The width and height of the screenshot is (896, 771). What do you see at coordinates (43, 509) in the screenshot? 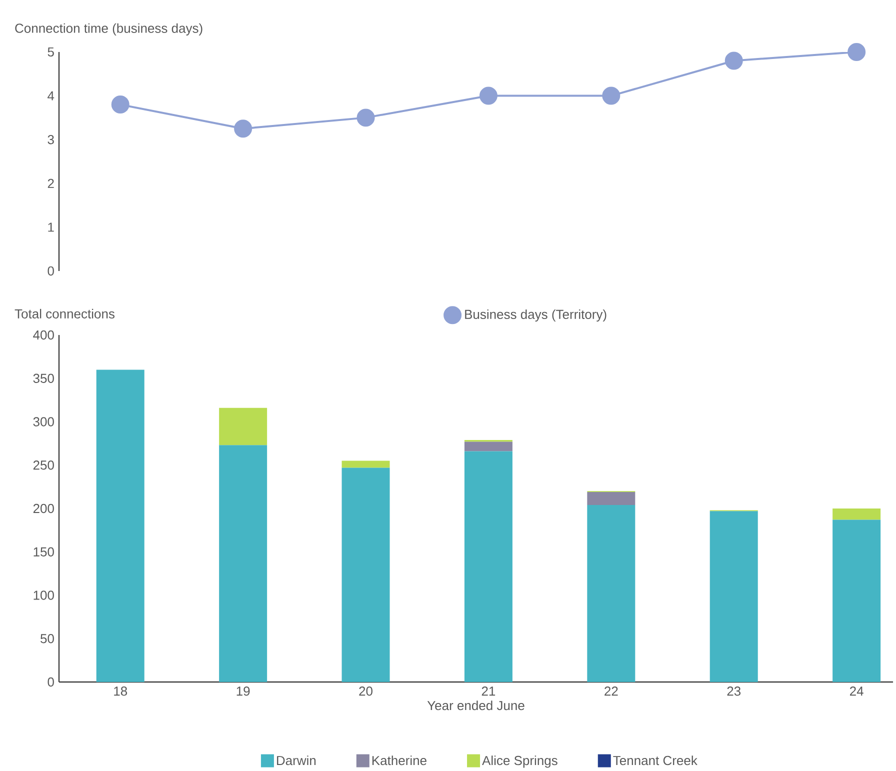
I see `y-tick-label: 200` at bounding box center [43, 509].